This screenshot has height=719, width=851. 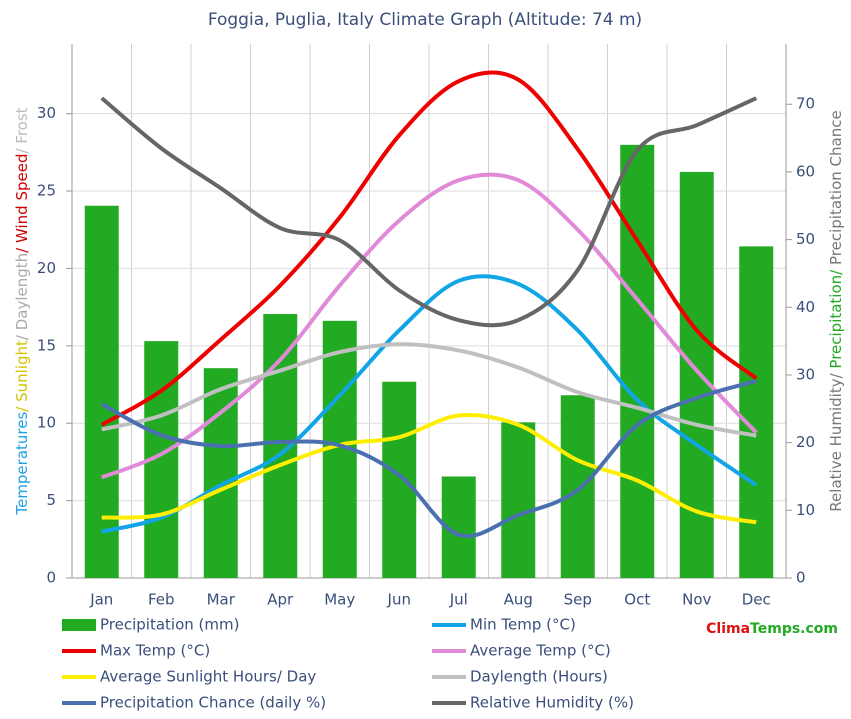 What do you see at coordinates (801, 578) in the screenshot?
I see `y2-tick-label: 0` at bounding box center [801, 578].